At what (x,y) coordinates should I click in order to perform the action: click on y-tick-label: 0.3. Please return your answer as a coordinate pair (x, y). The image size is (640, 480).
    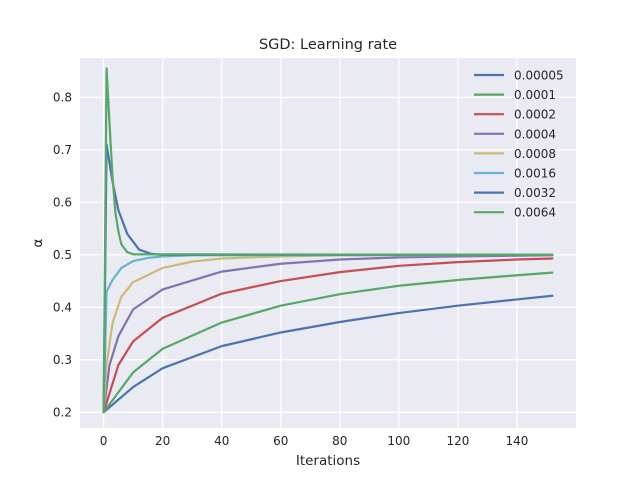
    Looking at the image, I should click on (62, 360).